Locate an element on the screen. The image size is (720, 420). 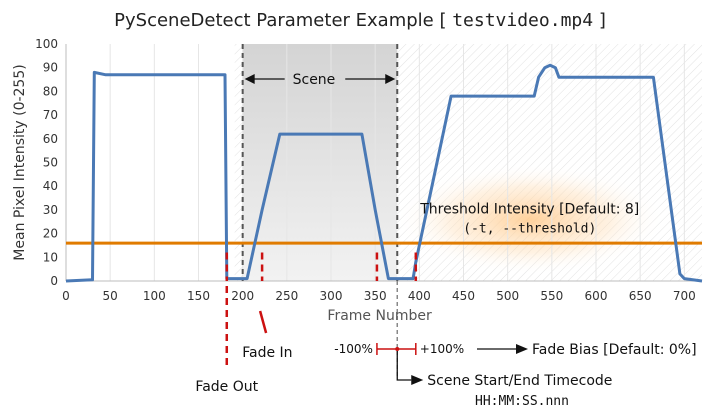
threshold-option: (-t, --threshold) is located at coordinates (529, 228).